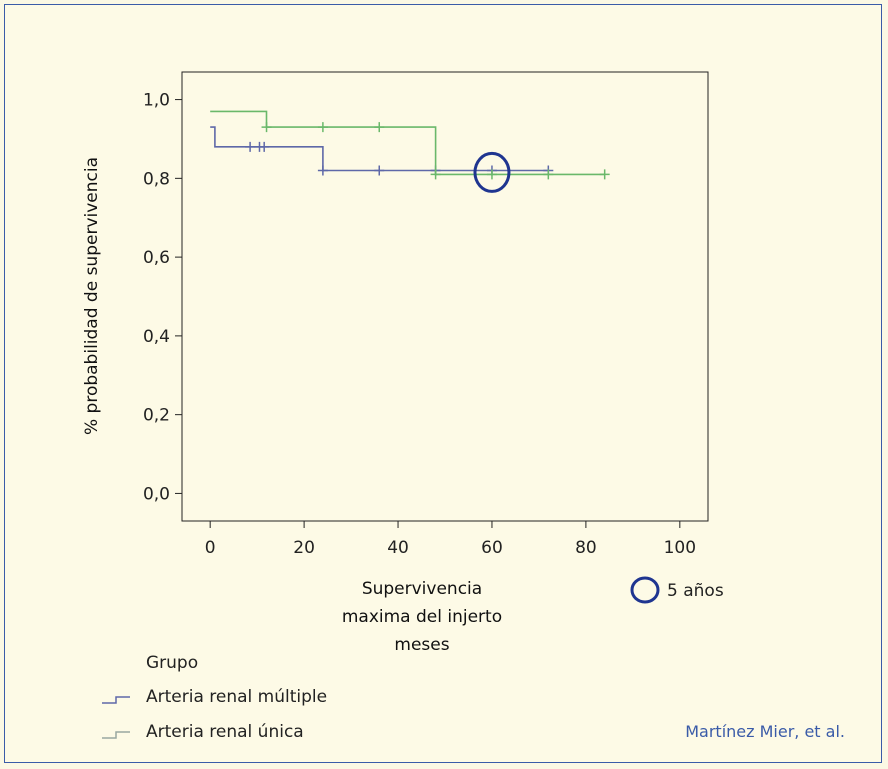 This screenshot has height=769, width=888. Describe the element at coordinates (422, 617) in the screenshot. I see `x-axis-title-line-2: maxima del injerto` at that location.